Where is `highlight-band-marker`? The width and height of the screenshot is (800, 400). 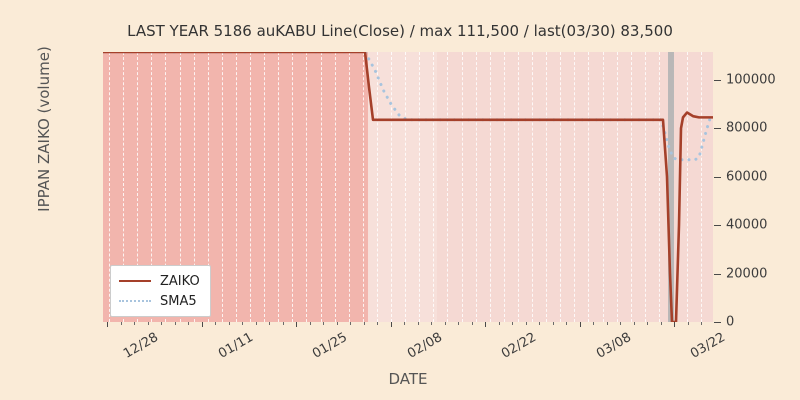
highlight-band-marker is located at coordinates (671, 187).